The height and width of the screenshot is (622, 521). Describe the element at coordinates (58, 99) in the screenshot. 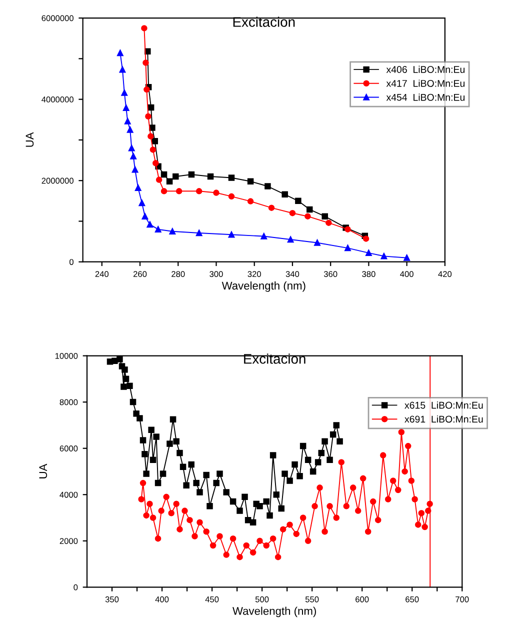

I see `y-tick-label: 4000000` at that location.